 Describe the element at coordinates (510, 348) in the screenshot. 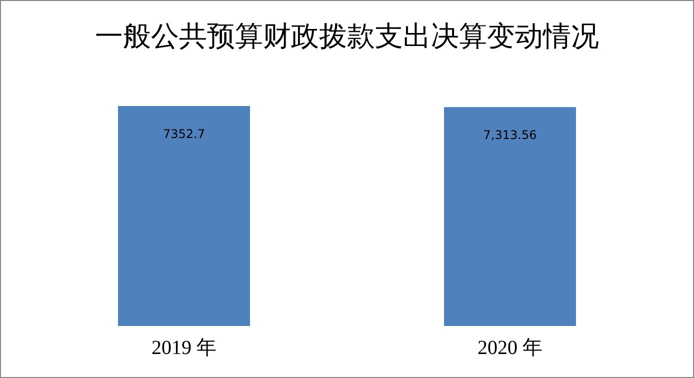

I see `x-tick-label: 2020 年` at that location.